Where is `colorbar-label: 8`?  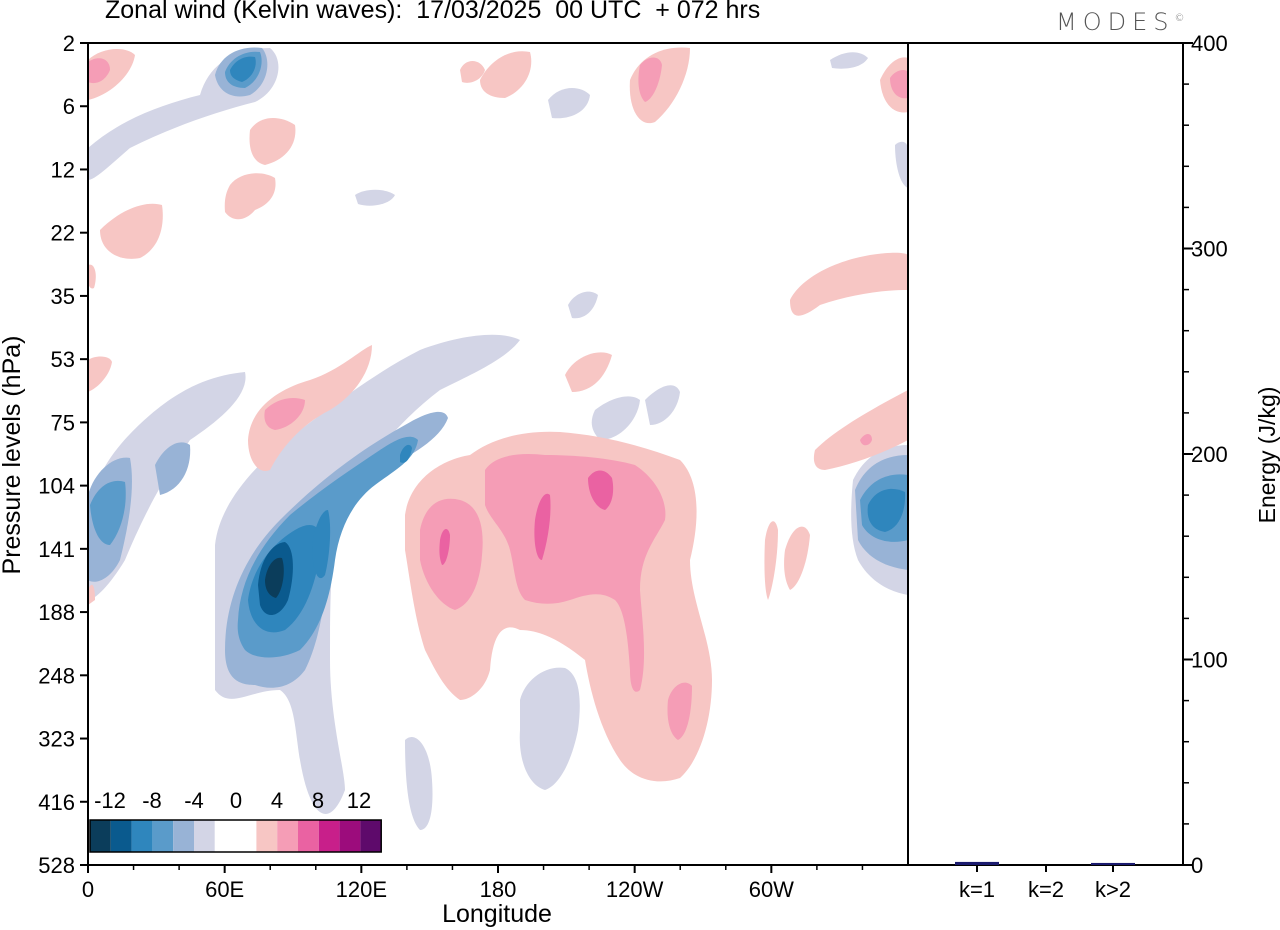 colorbar-label: 8 is located at coordinates (318, 800).